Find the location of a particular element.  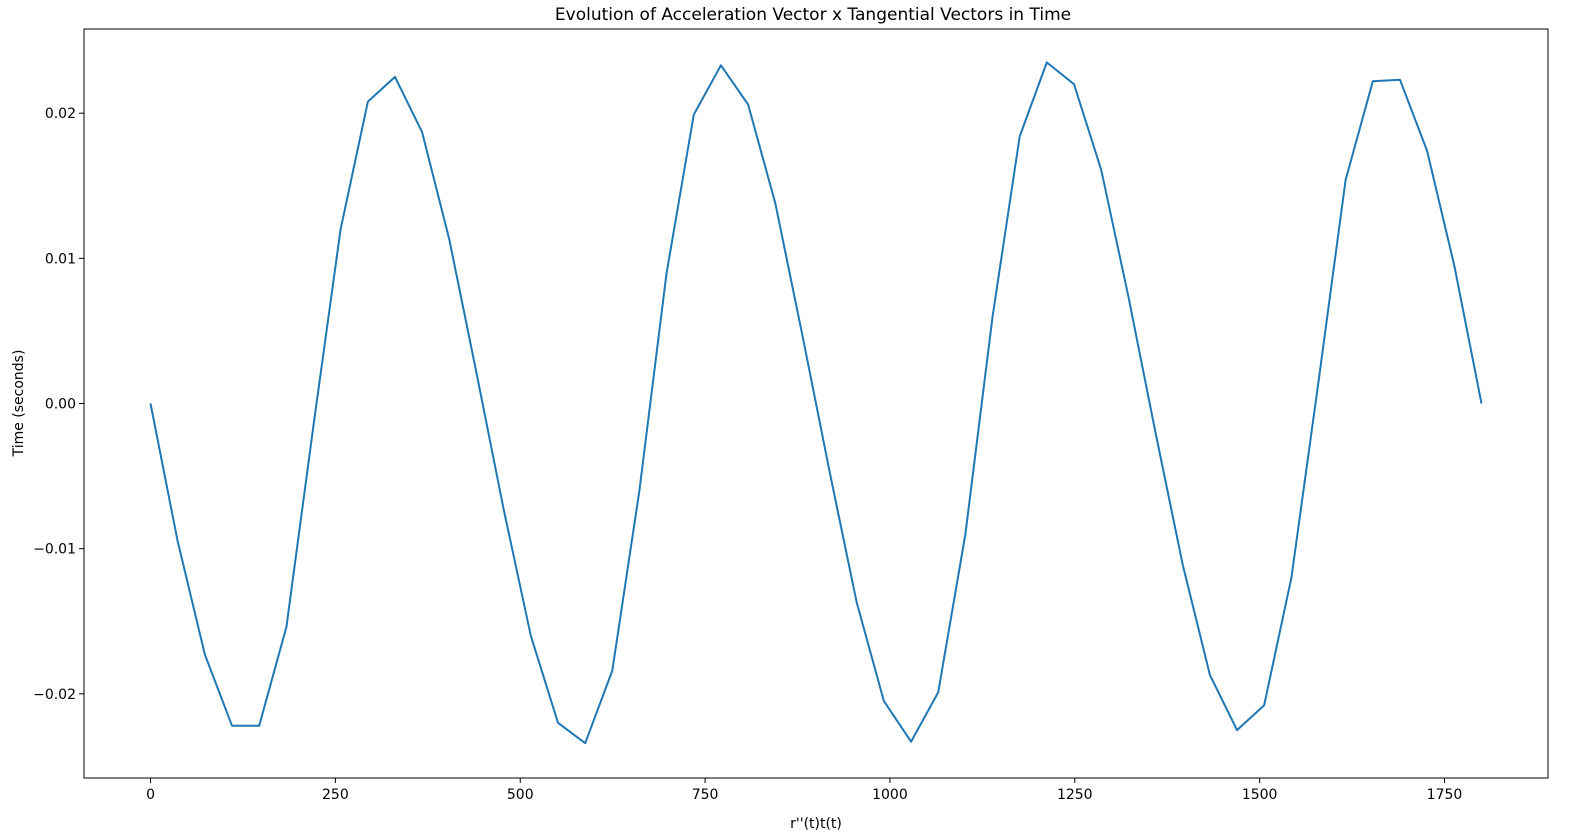

x-tick-label: 750 is located at coordinates (705, 795).